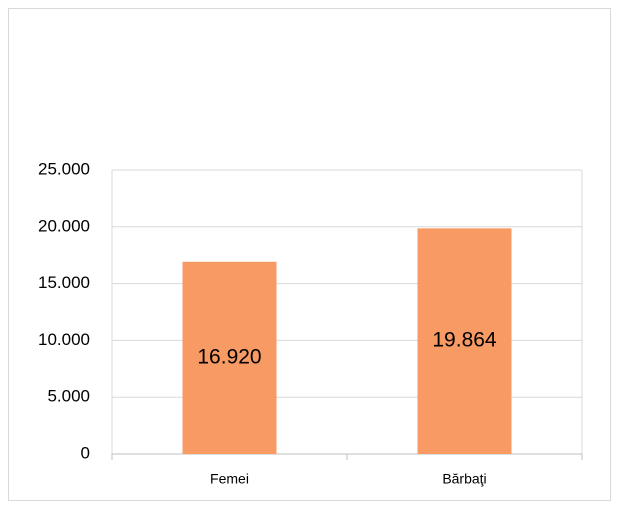 This screenshot has width=619, height=506. Describe the element at coordinates (64, 282) in the screenshot. I see `y-tick-label: 15.000` at that location.